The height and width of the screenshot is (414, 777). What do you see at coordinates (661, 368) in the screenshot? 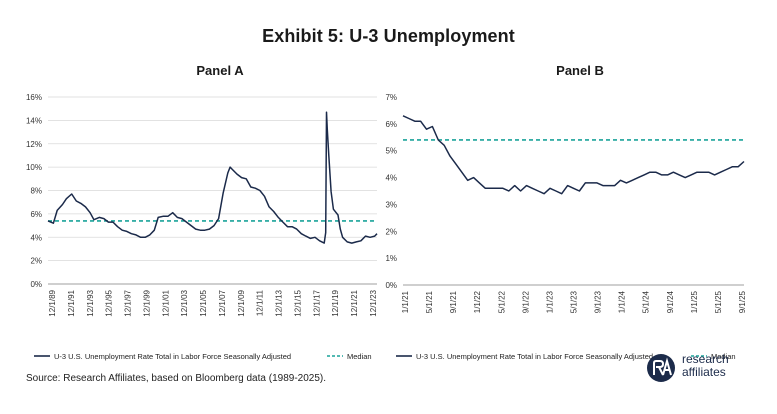
I see `ra-logo-icon` at bounding box center [661, 368].